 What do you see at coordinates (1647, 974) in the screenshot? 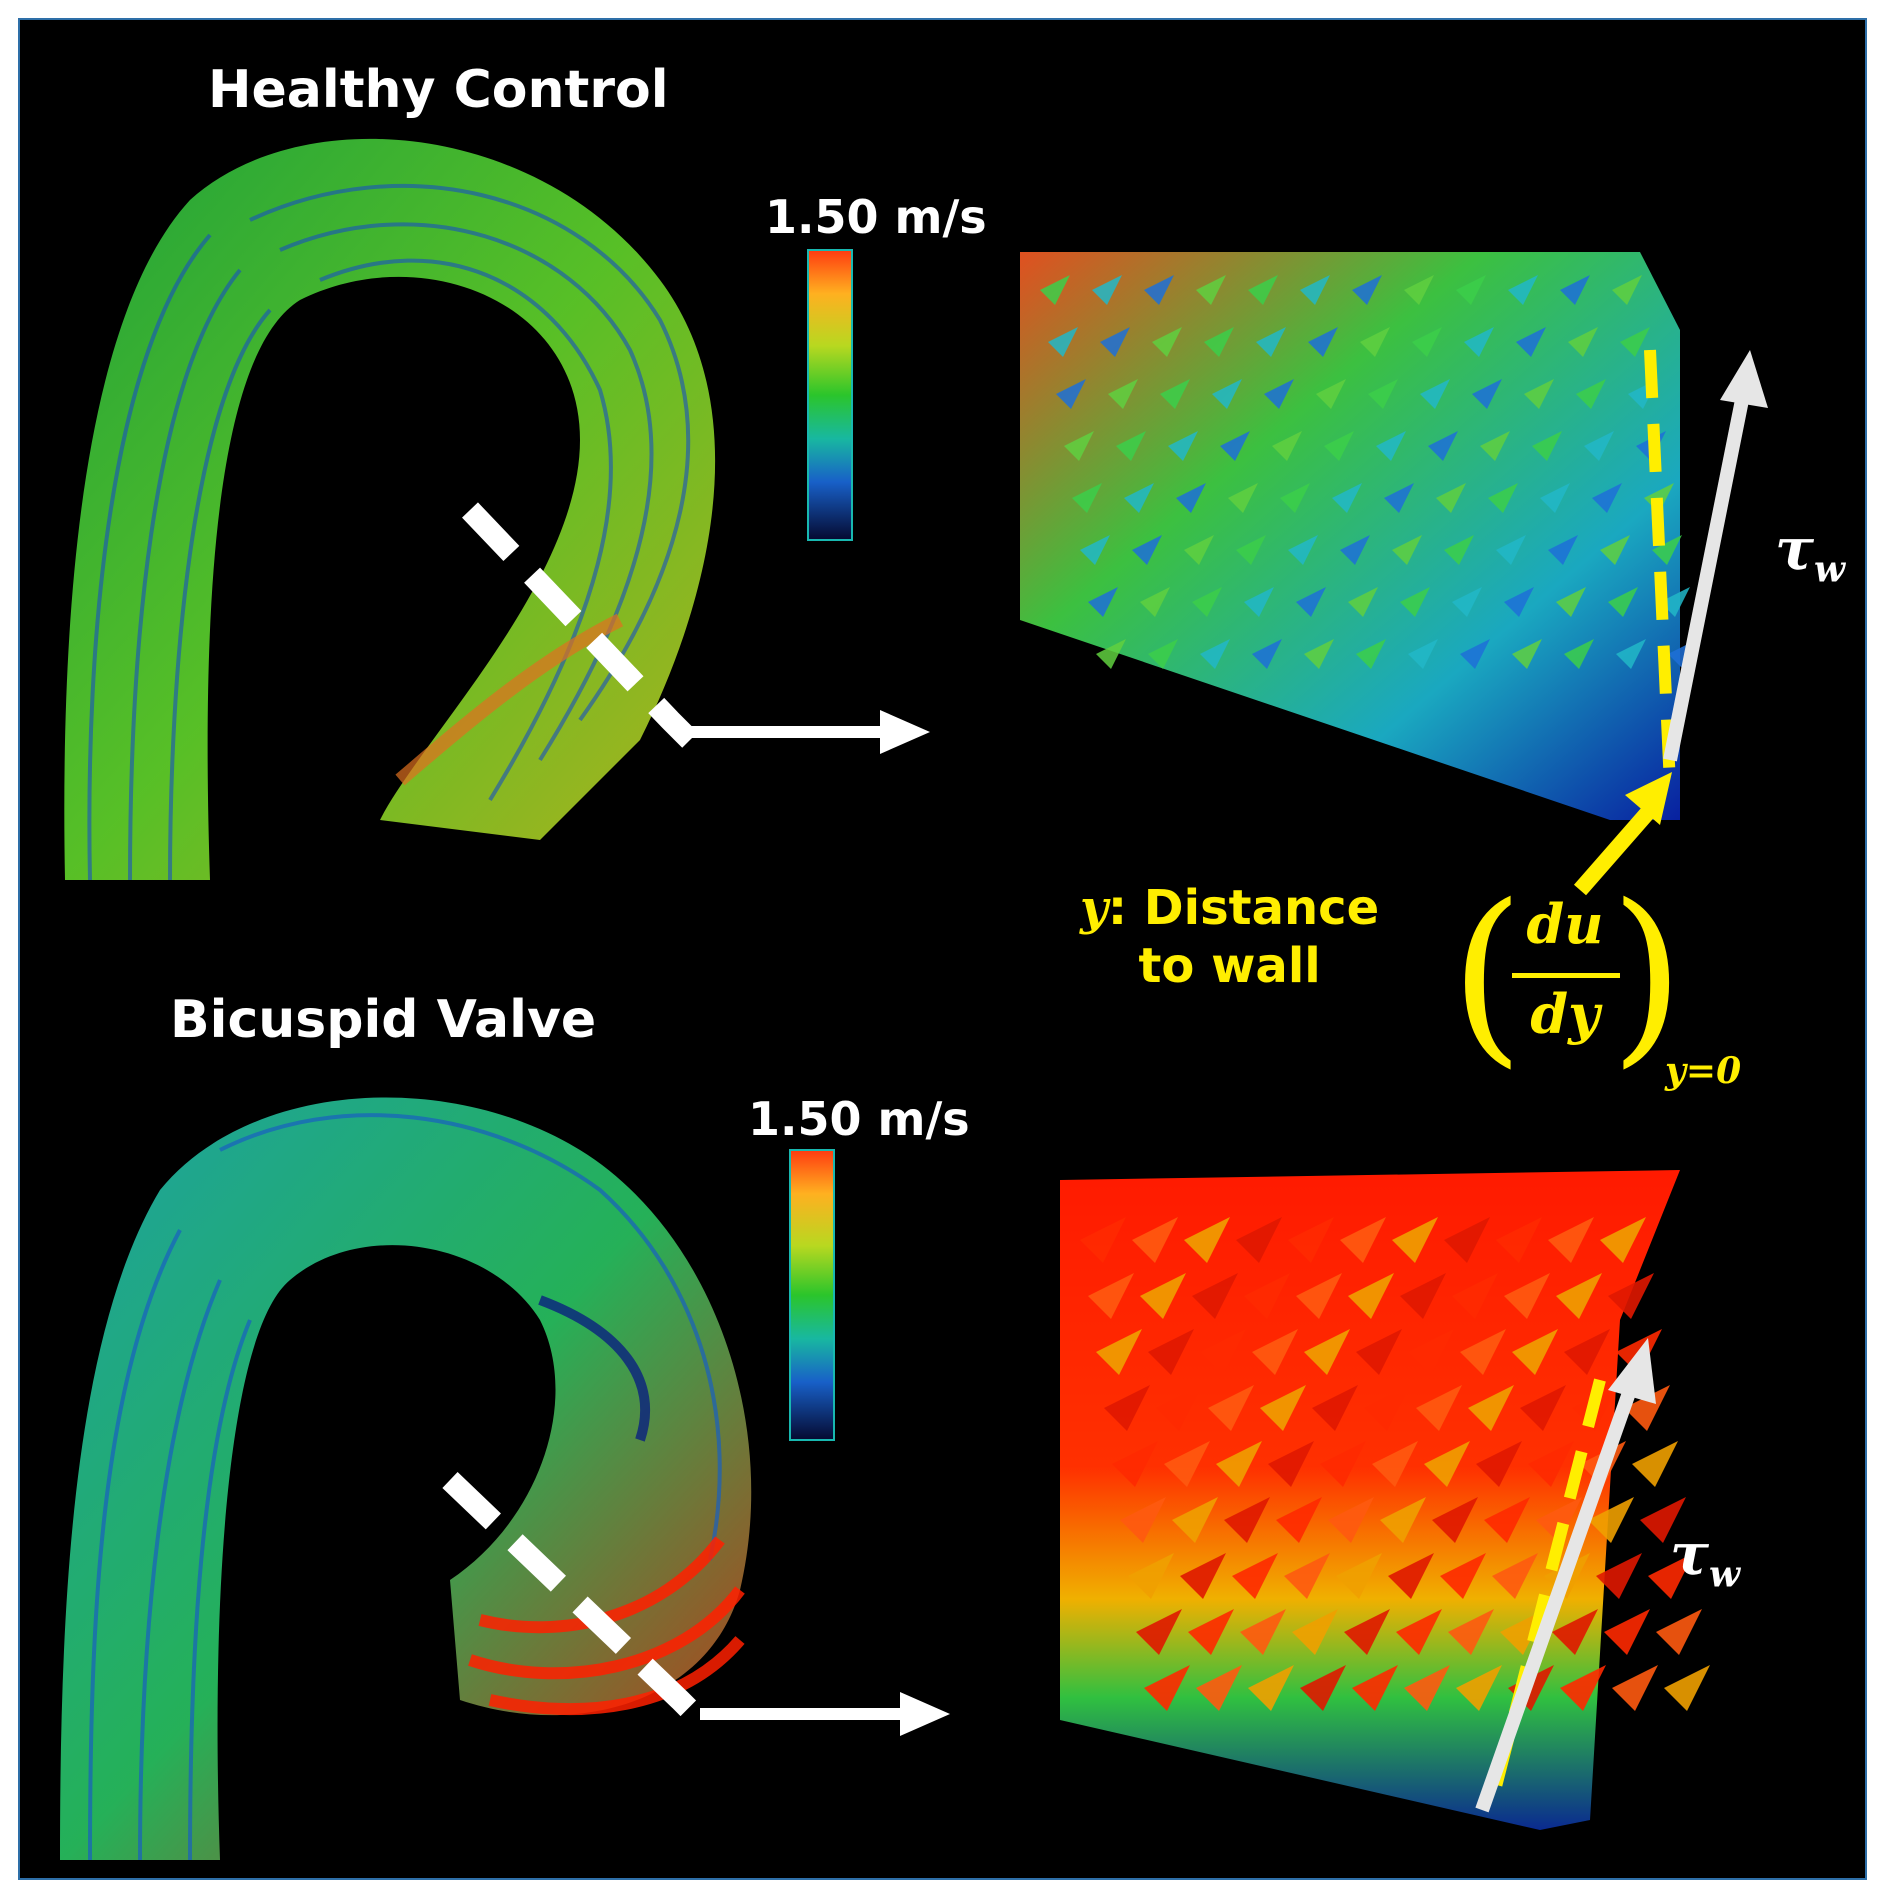
I see `right-paren: )` at bounding box center [1647, 974].